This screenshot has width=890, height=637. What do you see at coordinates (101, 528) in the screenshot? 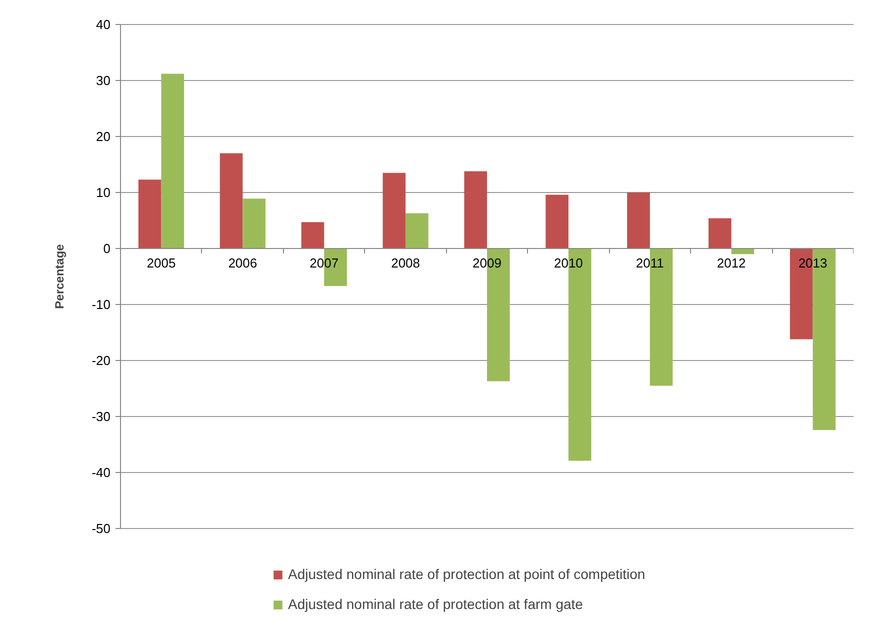
I see `y-tick-label: -50` at bounding box center [101, 528].